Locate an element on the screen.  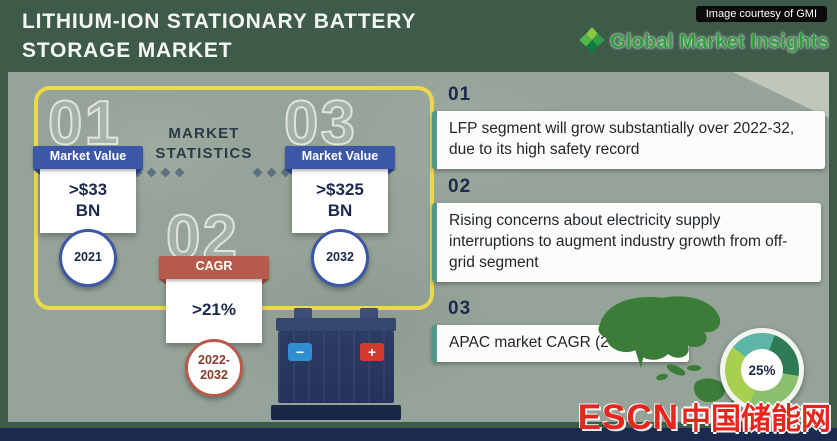
insight-number: 01 is located at coordinates (460, 94).